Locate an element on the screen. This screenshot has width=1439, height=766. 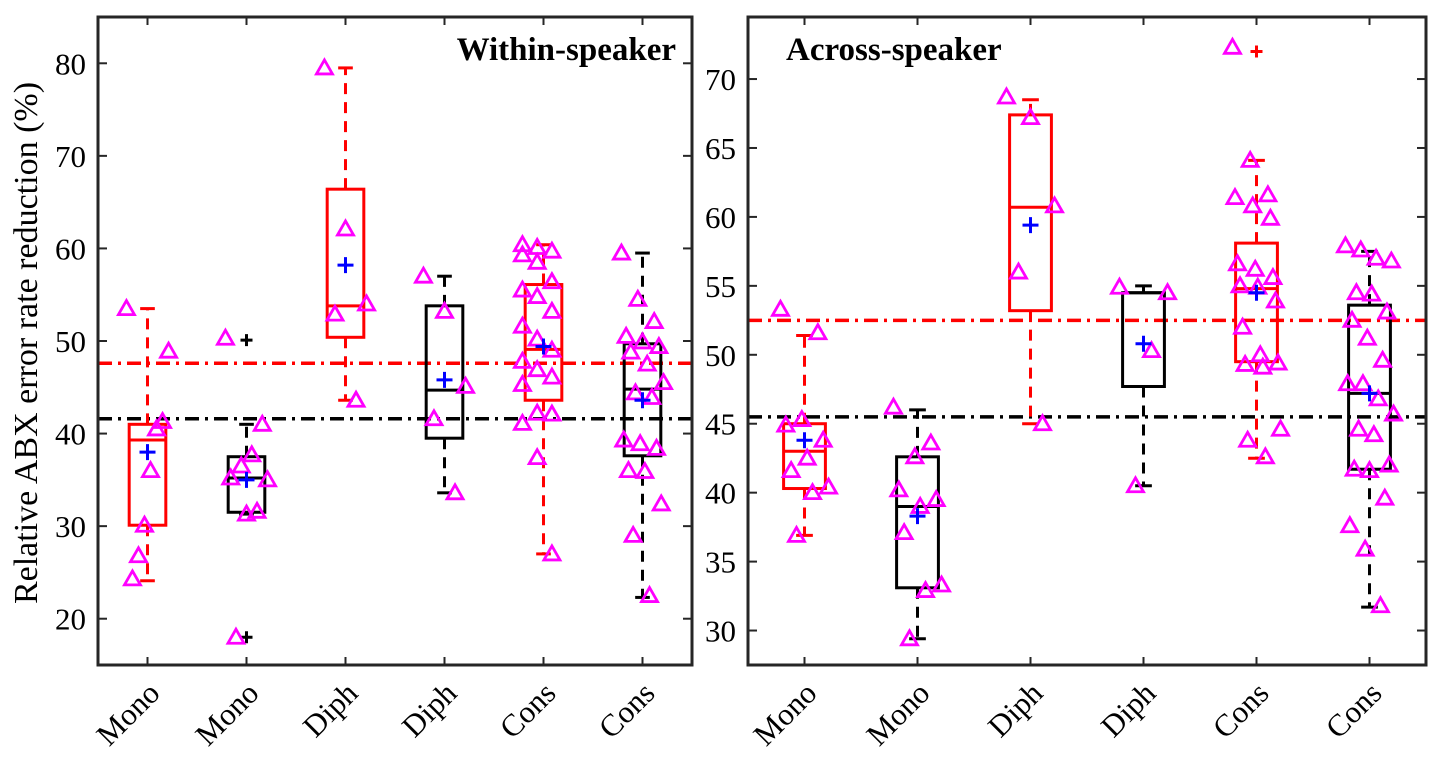
y-tick-label: 50 is located at coordinates (70, 341).